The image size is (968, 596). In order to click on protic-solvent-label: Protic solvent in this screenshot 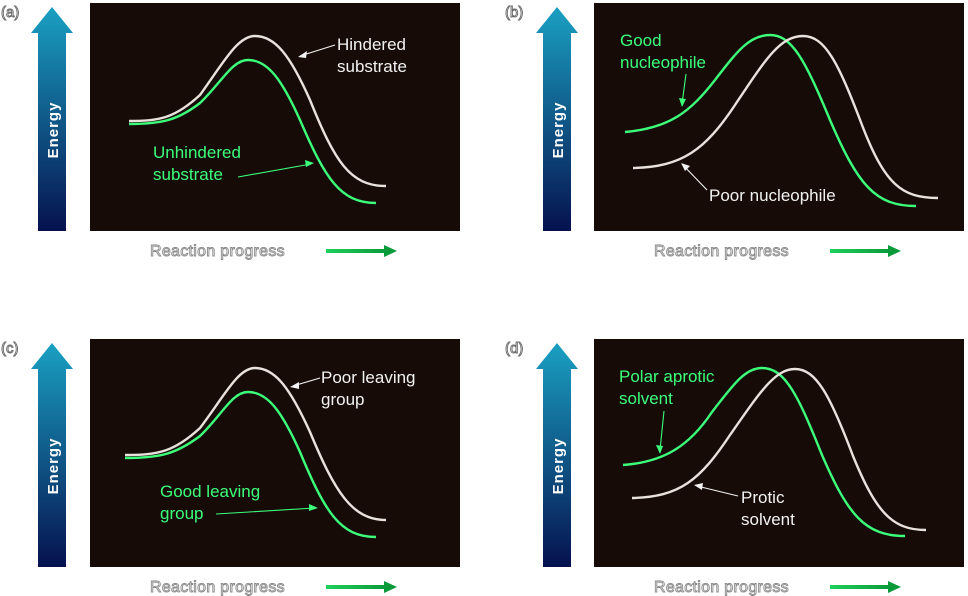, I will do `click(768, 508)`.